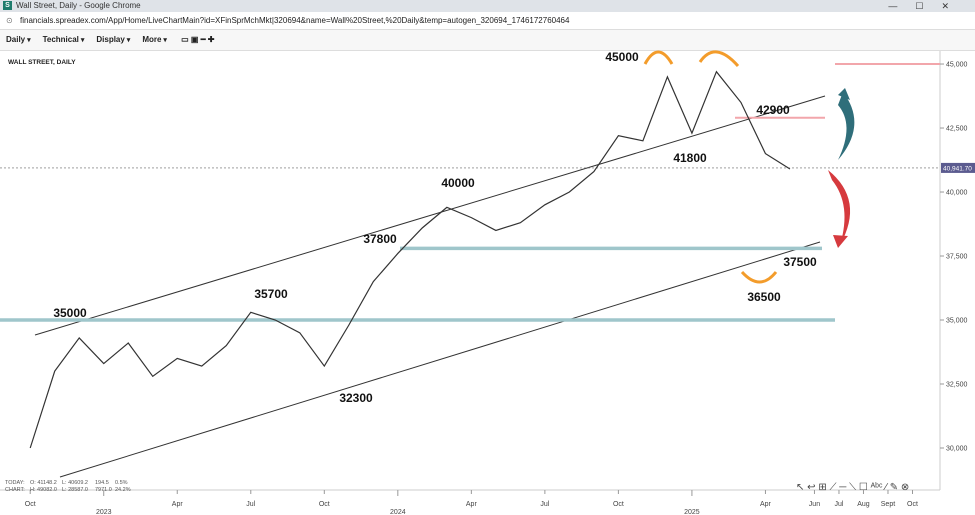 The image size is (975, 515). I want to click on chart-title: WALL STREET, DAILY, so click(42, 62).